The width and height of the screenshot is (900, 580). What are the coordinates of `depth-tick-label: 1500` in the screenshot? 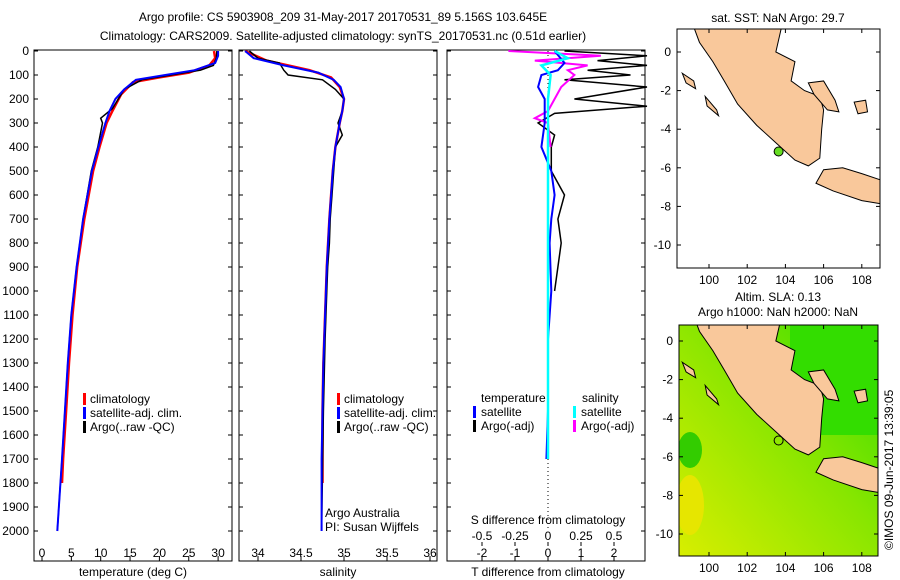 It's located at (15, 411).